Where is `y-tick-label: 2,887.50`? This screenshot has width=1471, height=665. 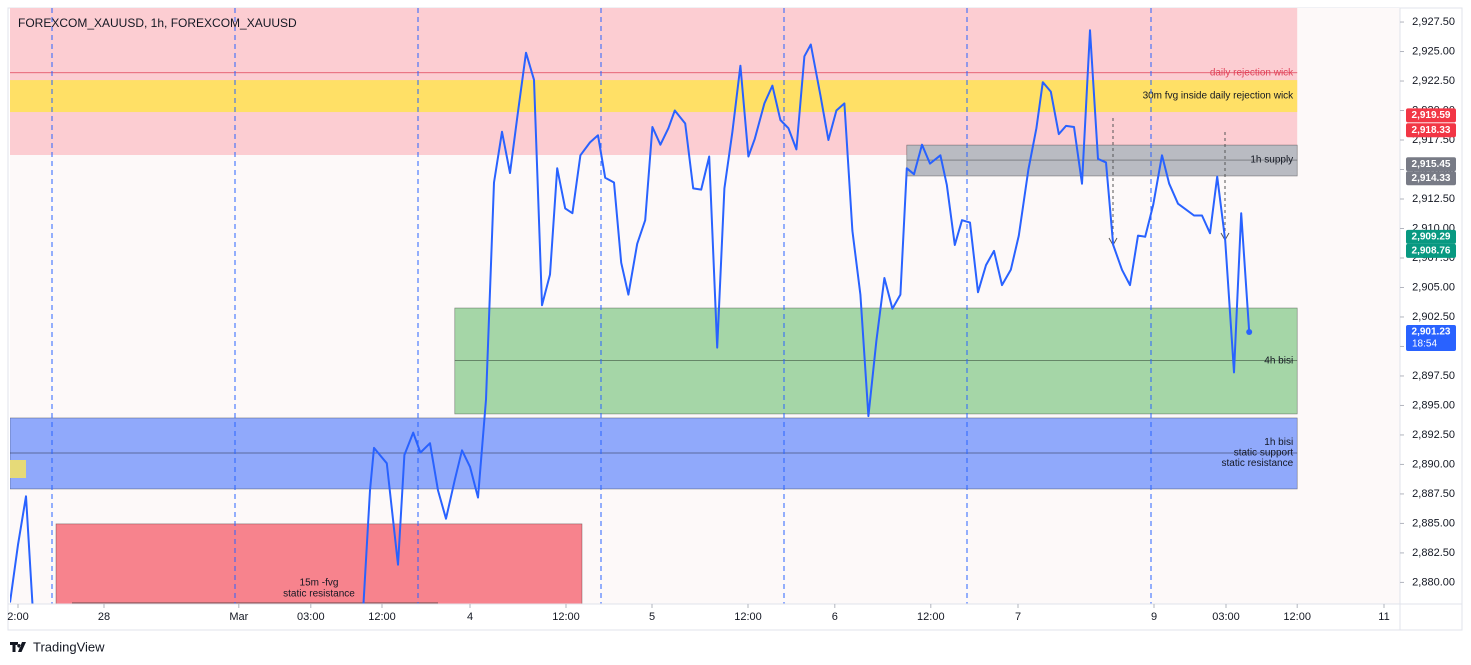
y-tick-label: 2,887.50 is located at coordinates (1433, 494).